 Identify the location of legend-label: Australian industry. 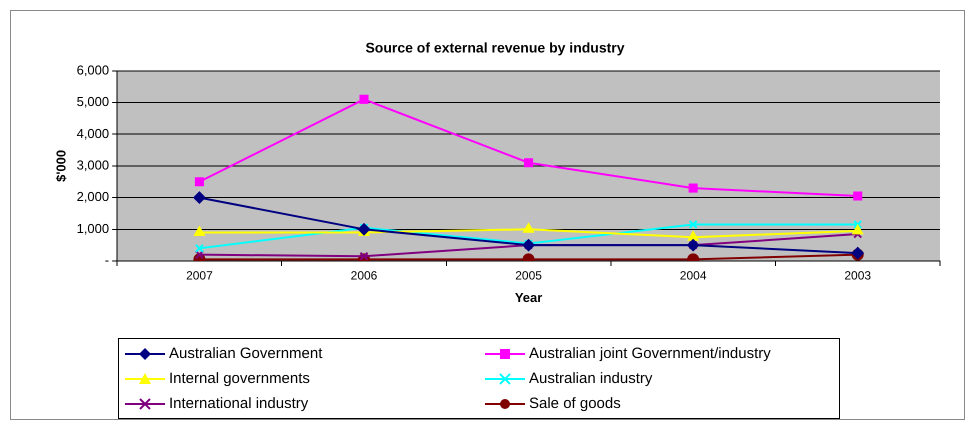
(590, 378).